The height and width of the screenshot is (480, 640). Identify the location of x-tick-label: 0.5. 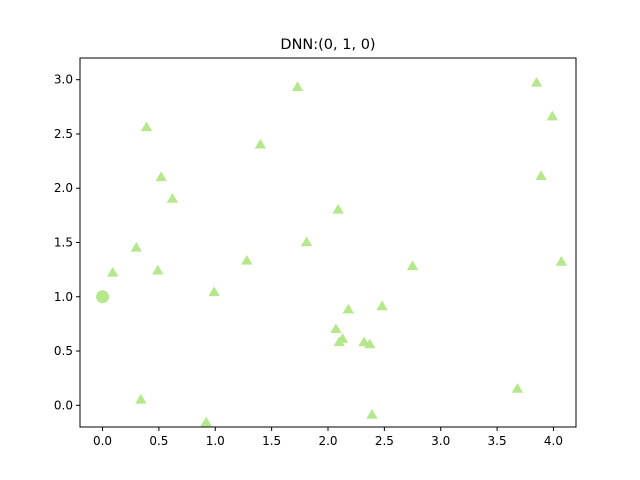
(158, 441).